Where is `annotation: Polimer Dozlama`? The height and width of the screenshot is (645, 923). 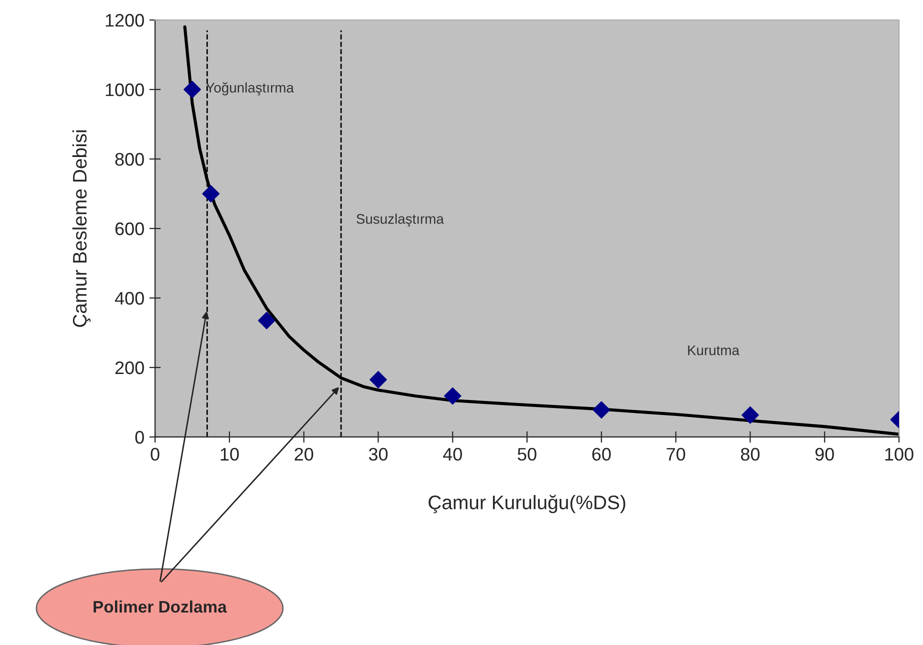 annotation: Polimer Dozlama is located at coordinates (160, 606).